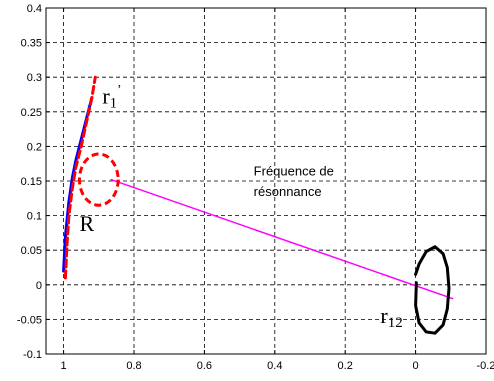  I want to click on x-tick-label: 0.6, so click(204, 366).